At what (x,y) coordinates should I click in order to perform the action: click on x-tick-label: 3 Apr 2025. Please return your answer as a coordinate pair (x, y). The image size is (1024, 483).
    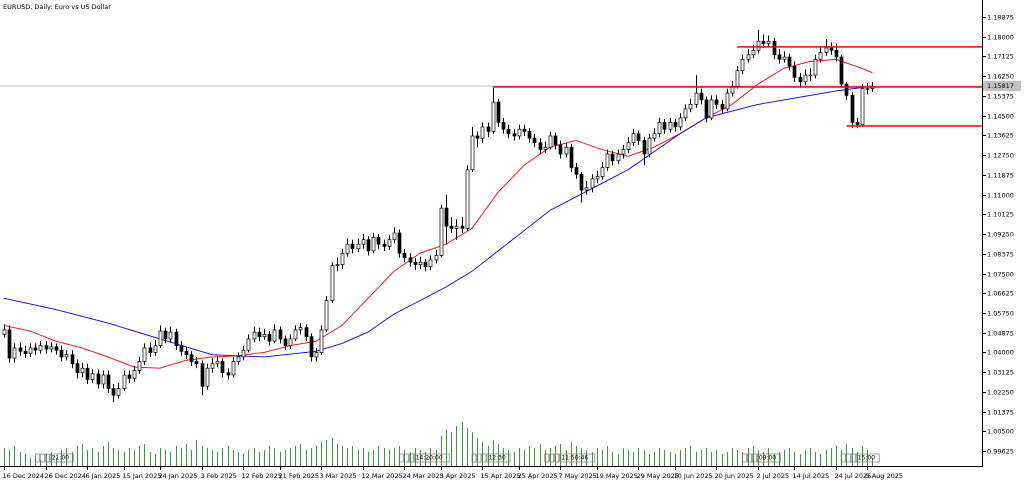
    Looking at the image, I should click on (458, 476).